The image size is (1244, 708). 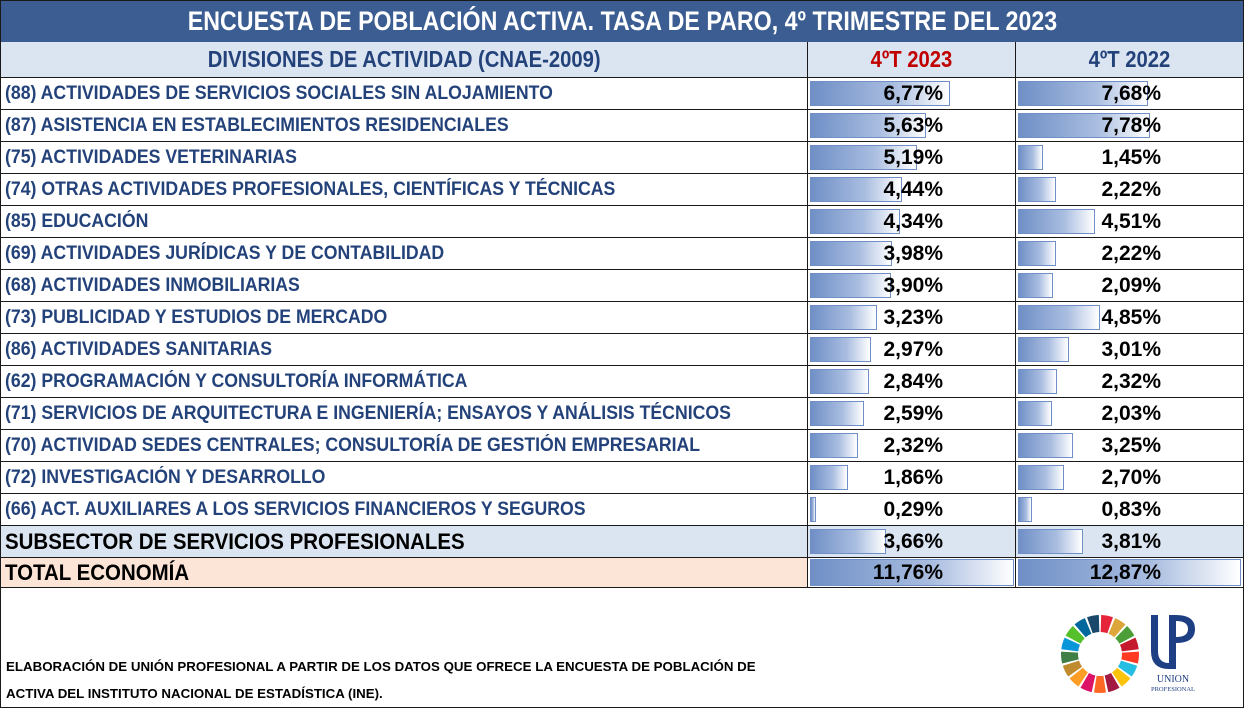 I want to click on table-row: (86) ACTIVIDADES SANITARIAS 2,97% 3,01%, so click(x=622, y=350).